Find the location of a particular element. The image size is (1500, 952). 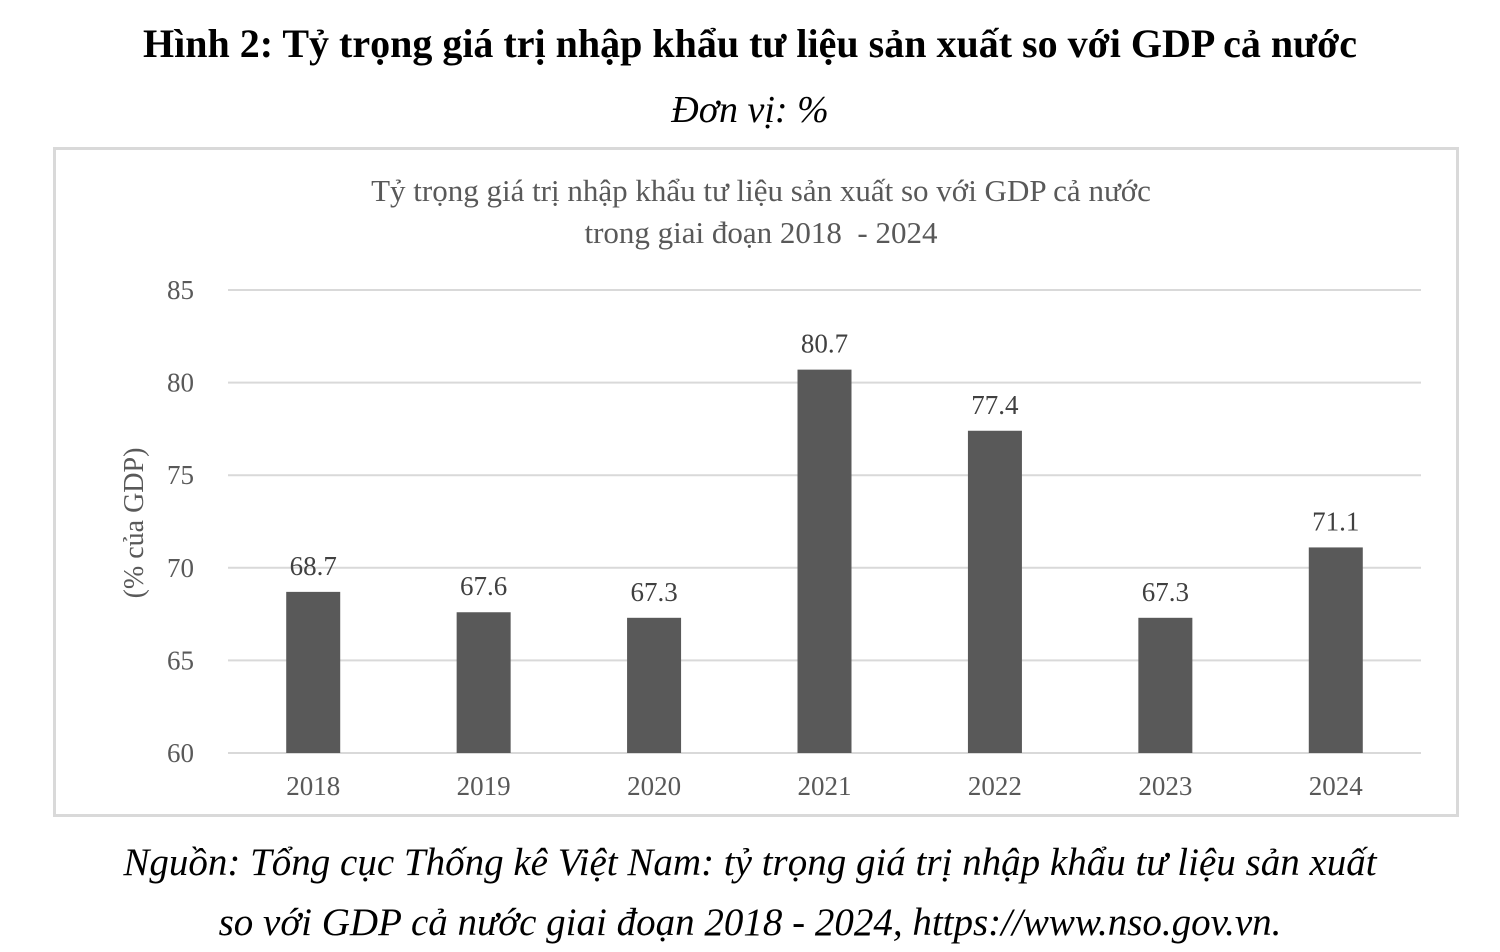

bar-2020 is located at coordinates (654, 685).